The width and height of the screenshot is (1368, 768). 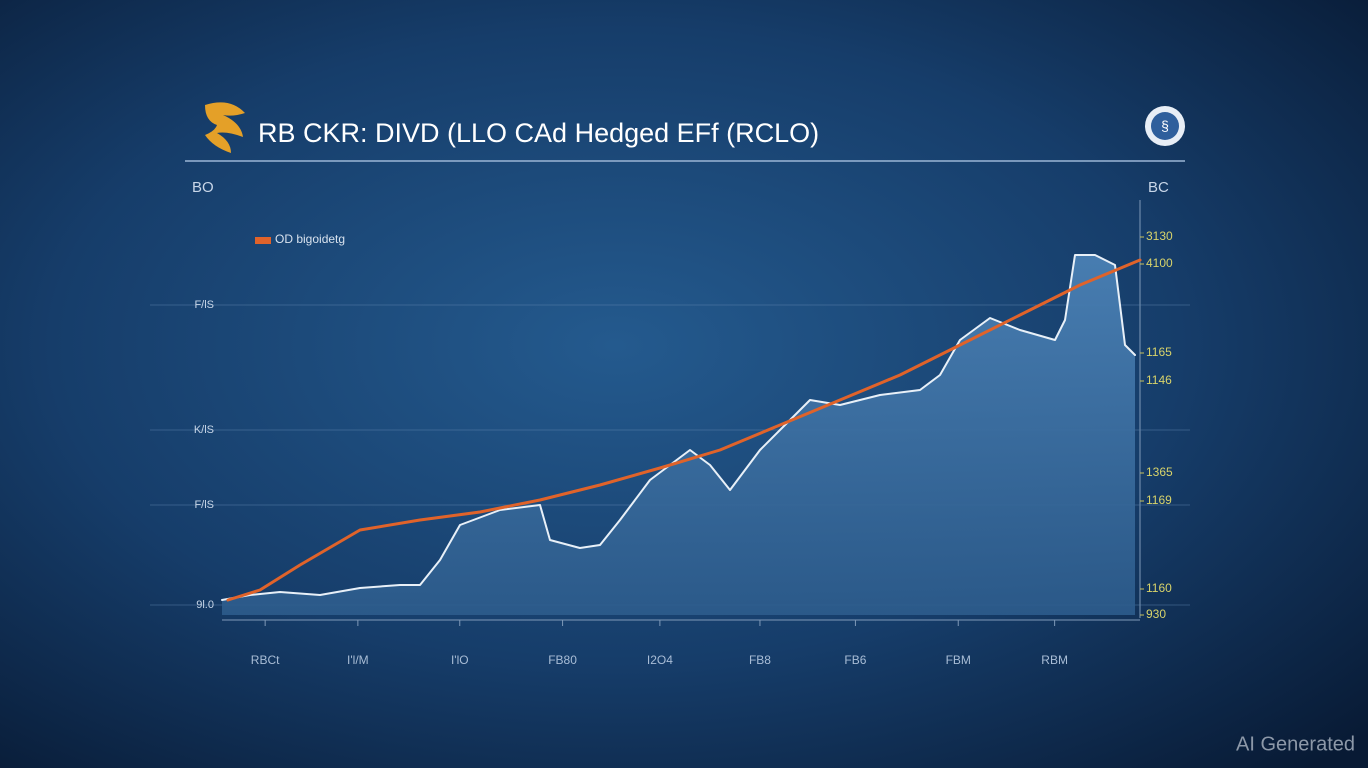 What do you see at coordinates (310, 239) in the screenshot?
I see `legend-label: OD bigoidetg` at bounding box center [310, 239].